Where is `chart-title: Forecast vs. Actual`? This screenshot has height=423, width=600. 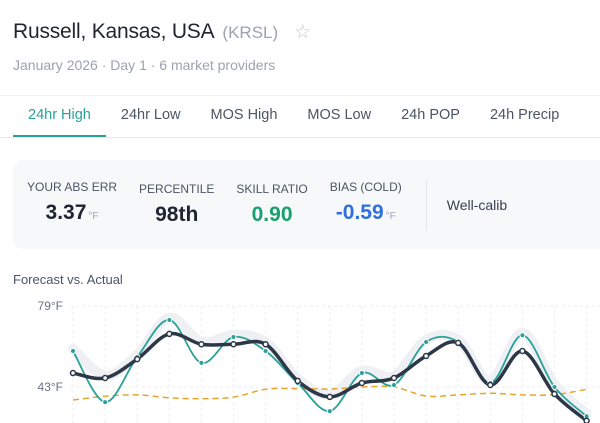 chart-title: Forecast vs. Actual is located at coordinates (68, 279).